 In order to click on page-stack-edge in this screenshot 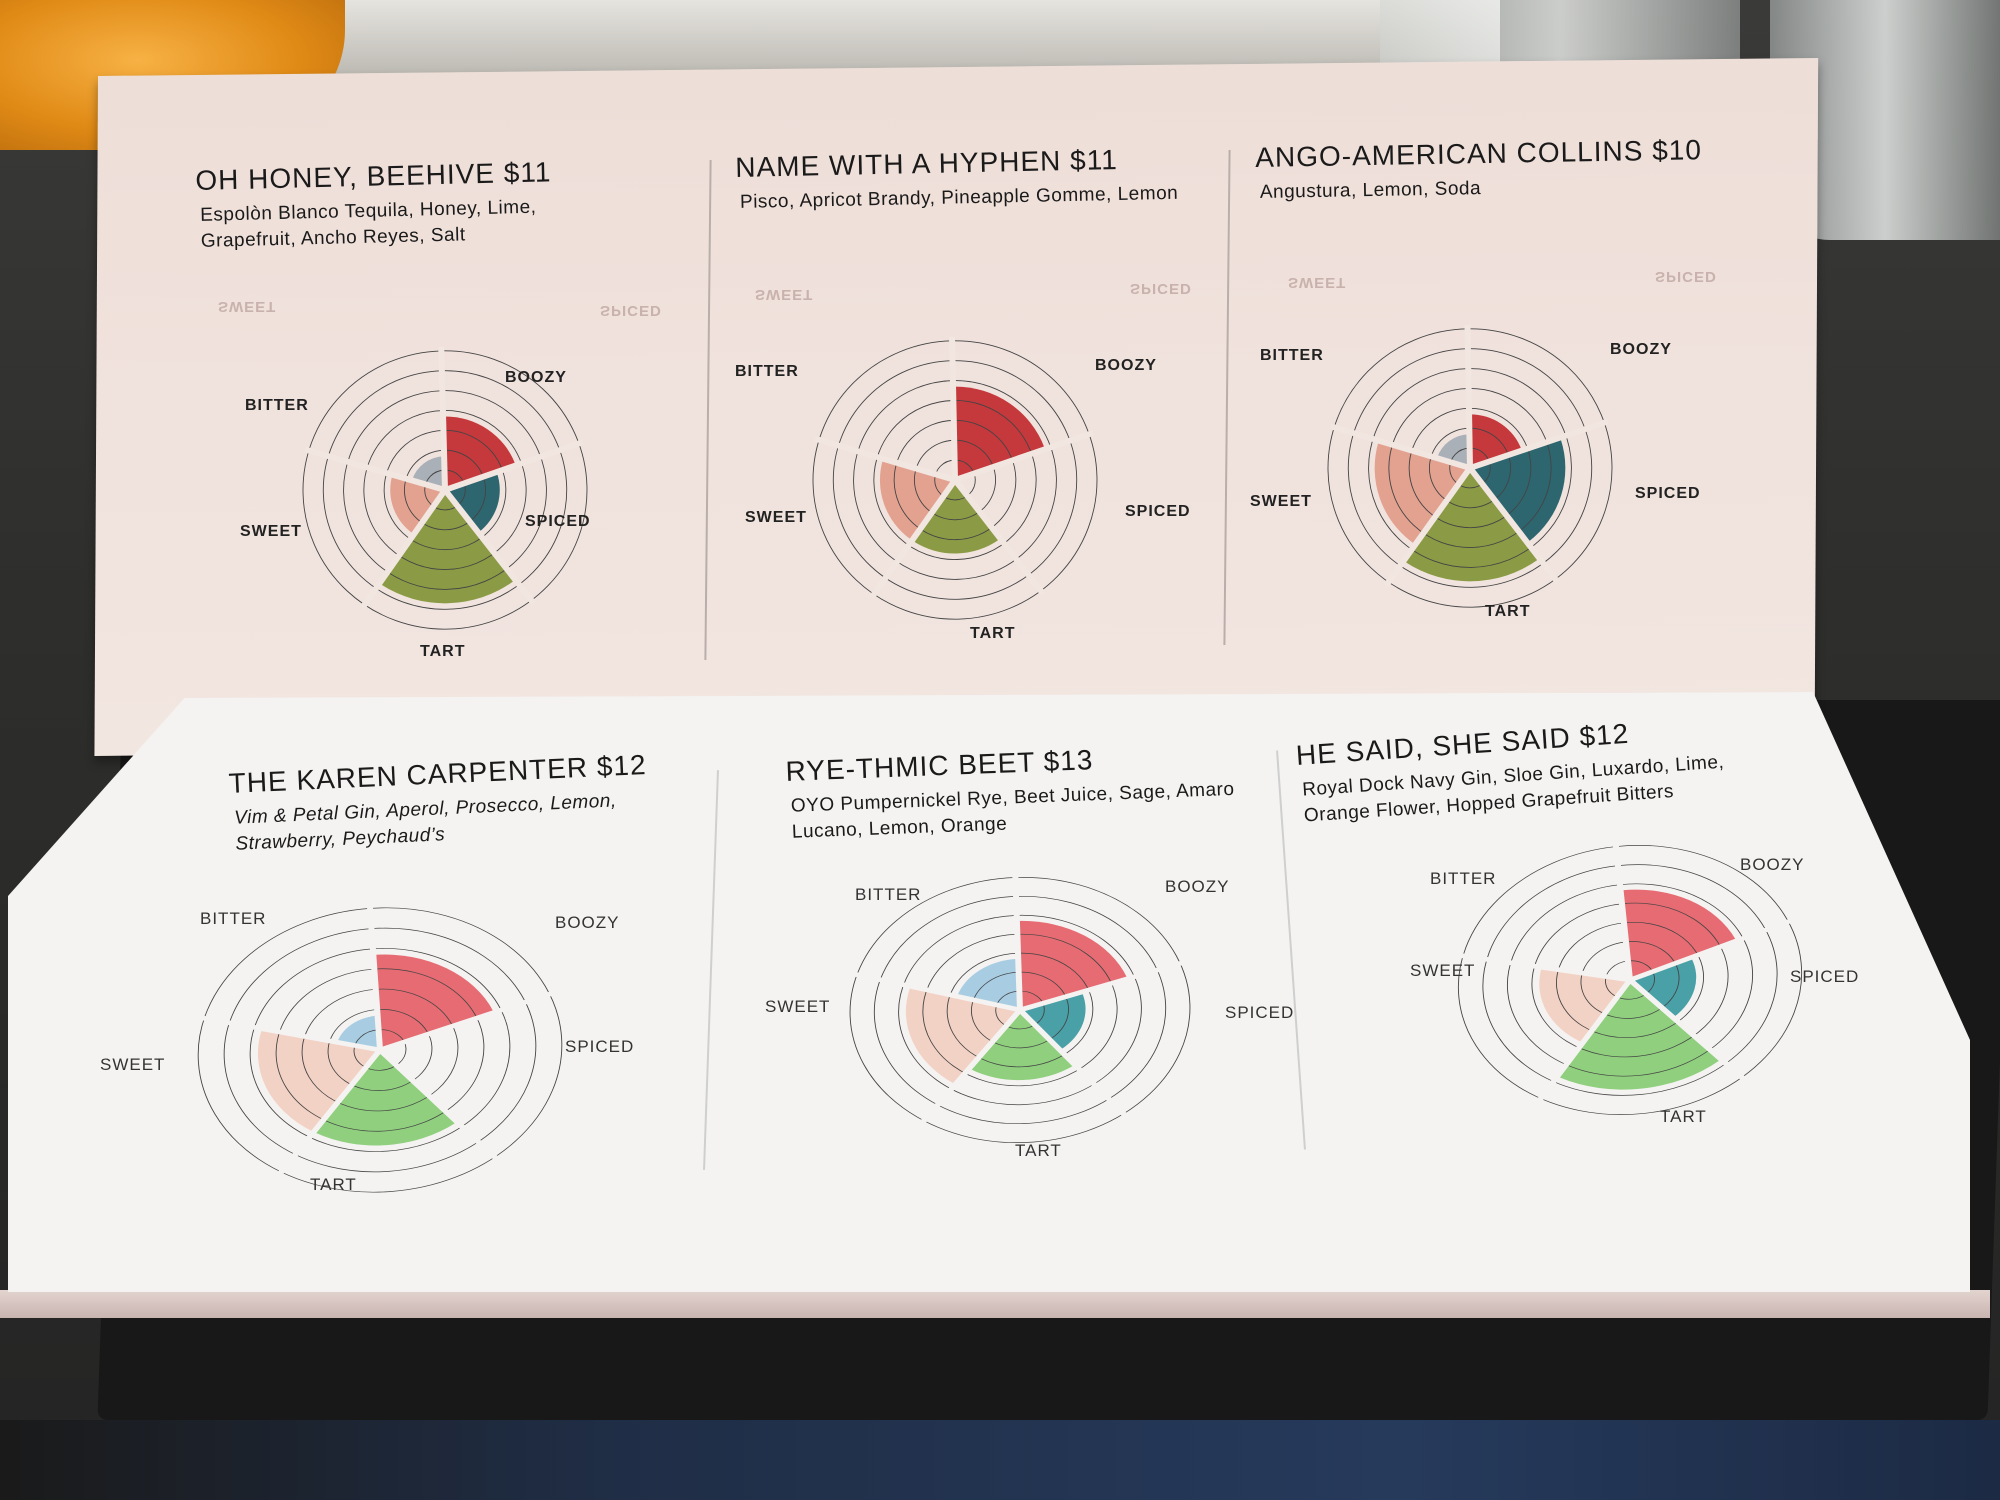, I will do `click(995, 1304)`.